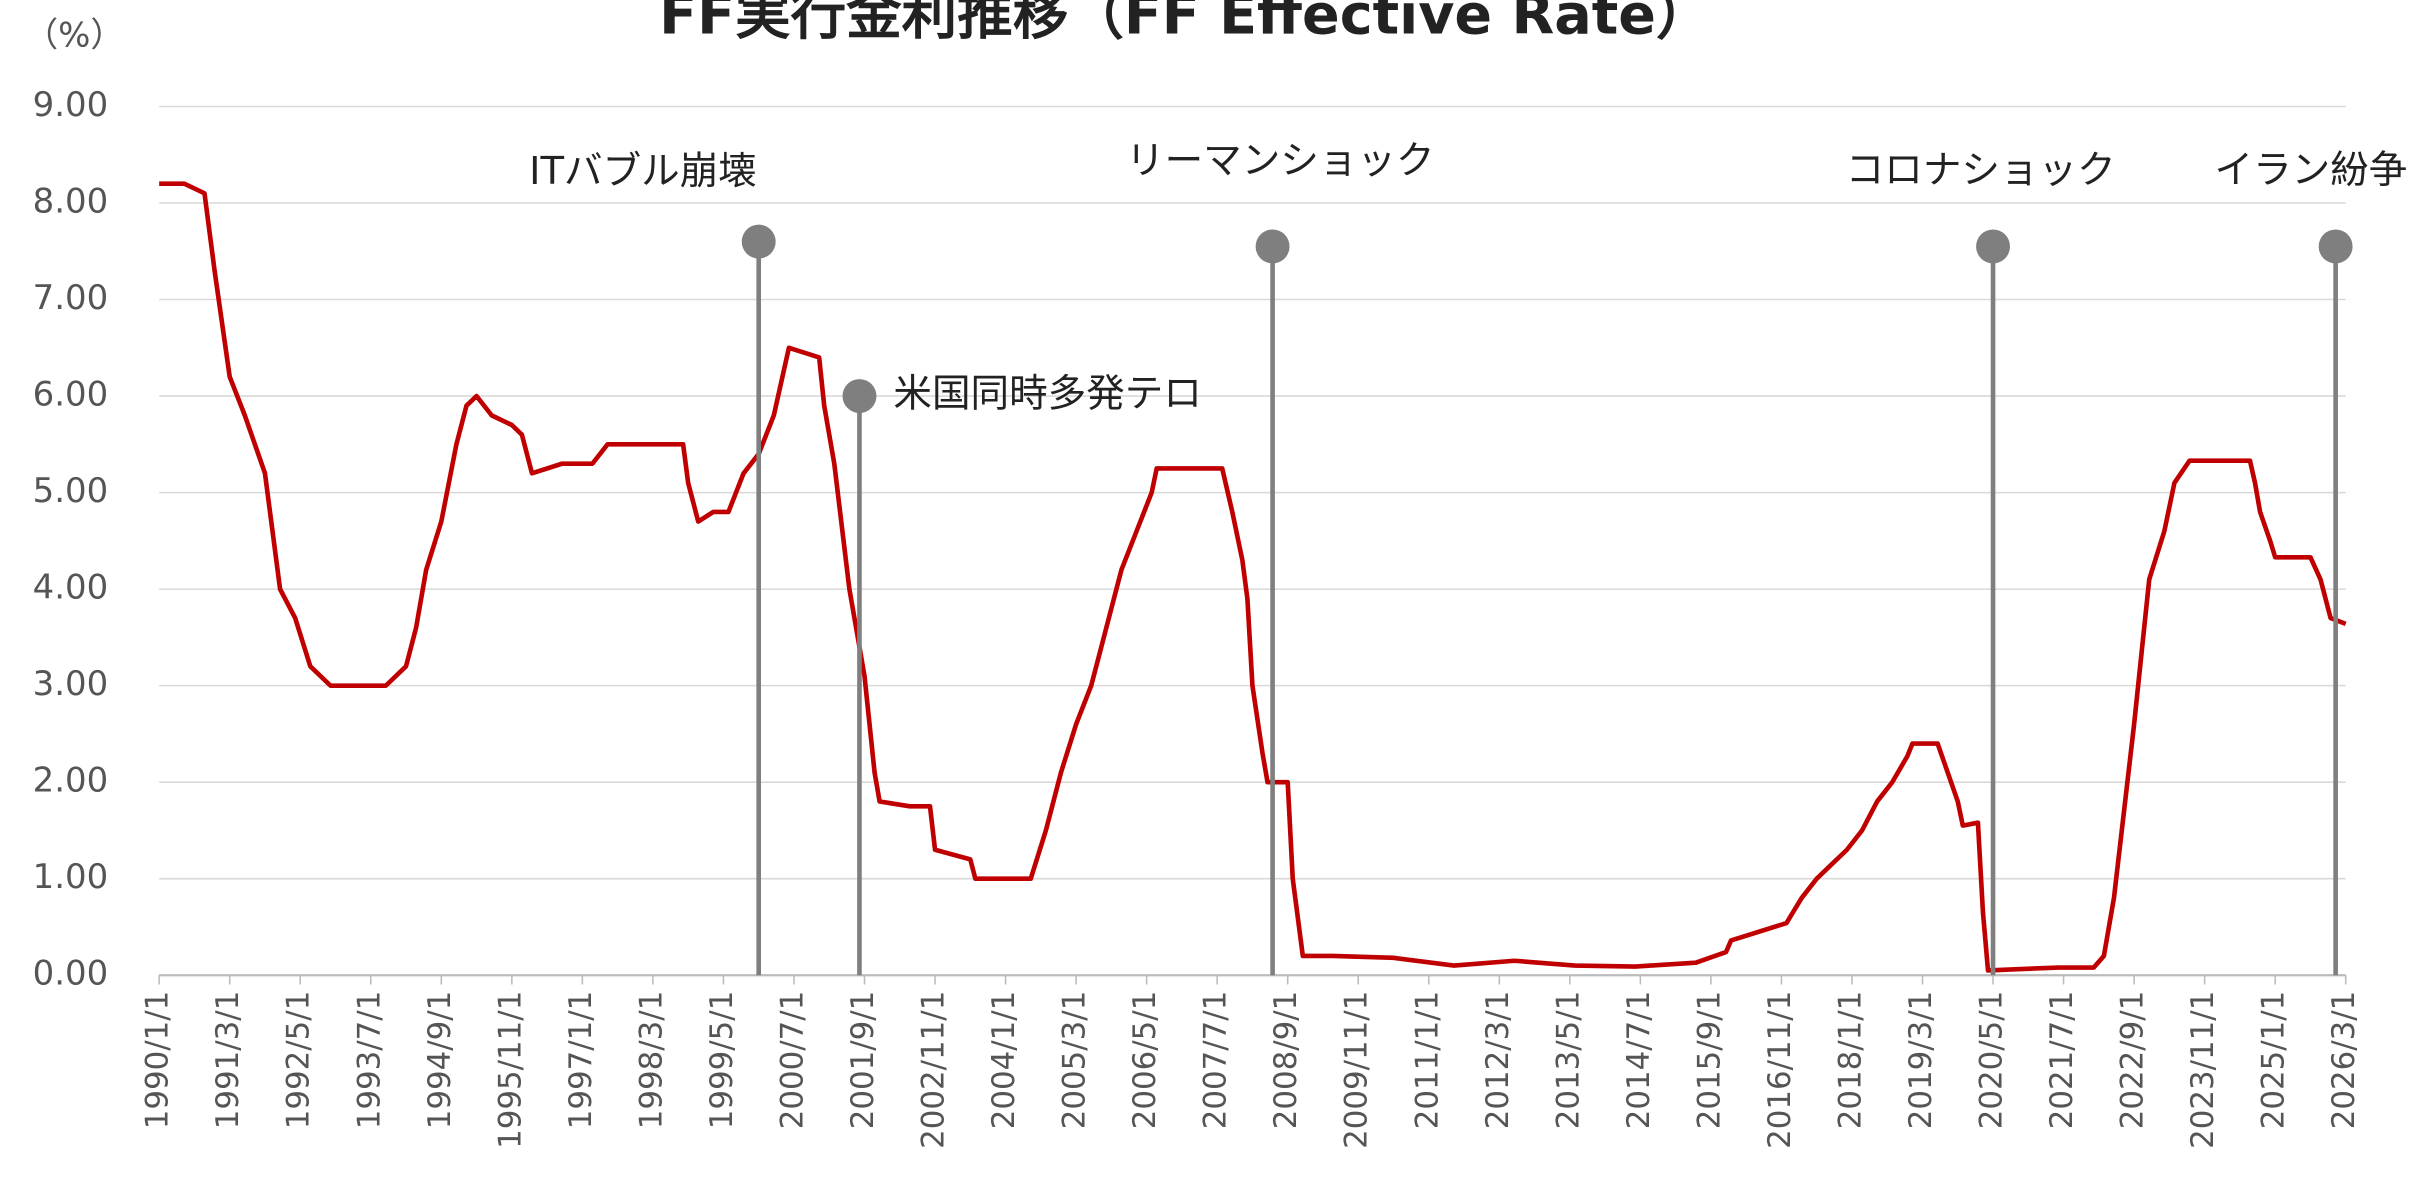 This screenshot has height=1182, width=2420. Describe the element at coordinates (2203, 1070) in the screenshot. I see `x-tick-label: 2023/11/1` at that location.